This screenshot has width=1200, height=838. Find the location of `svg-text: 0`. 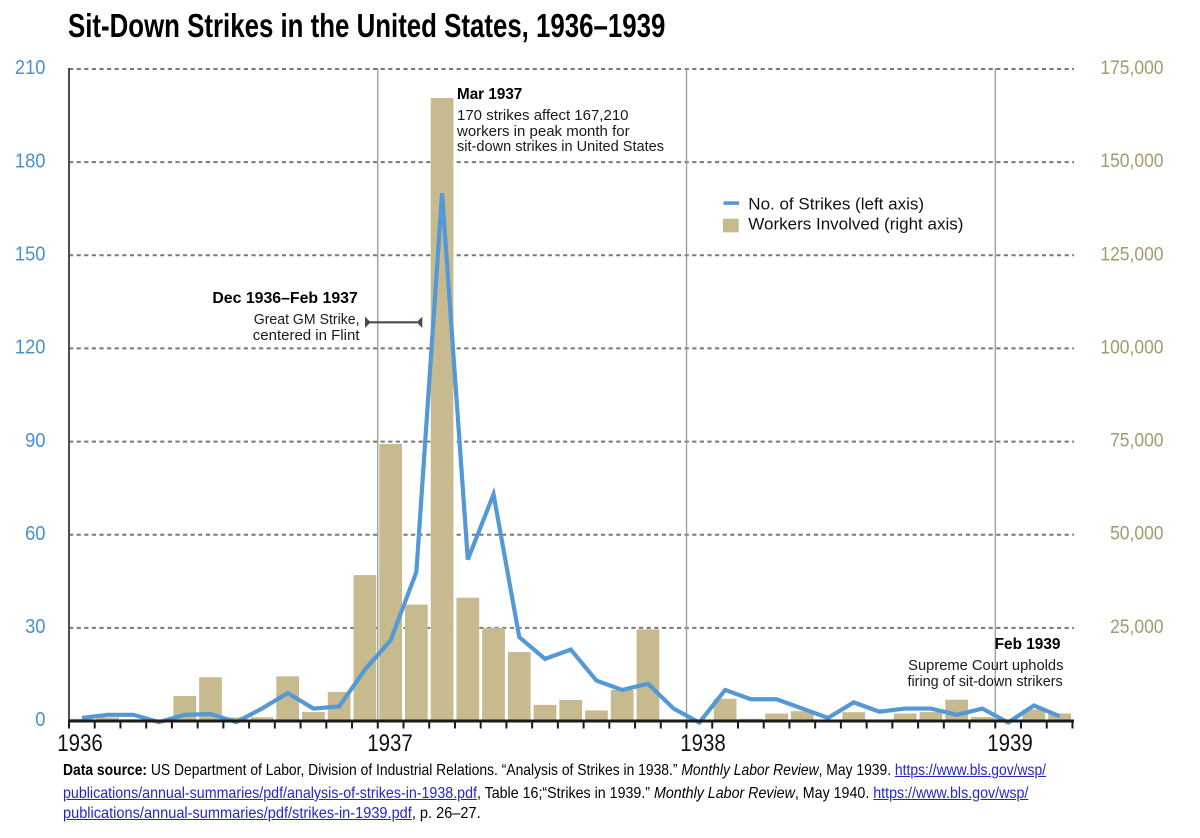

svg-text: 0 is located at coordinates (40, 719).